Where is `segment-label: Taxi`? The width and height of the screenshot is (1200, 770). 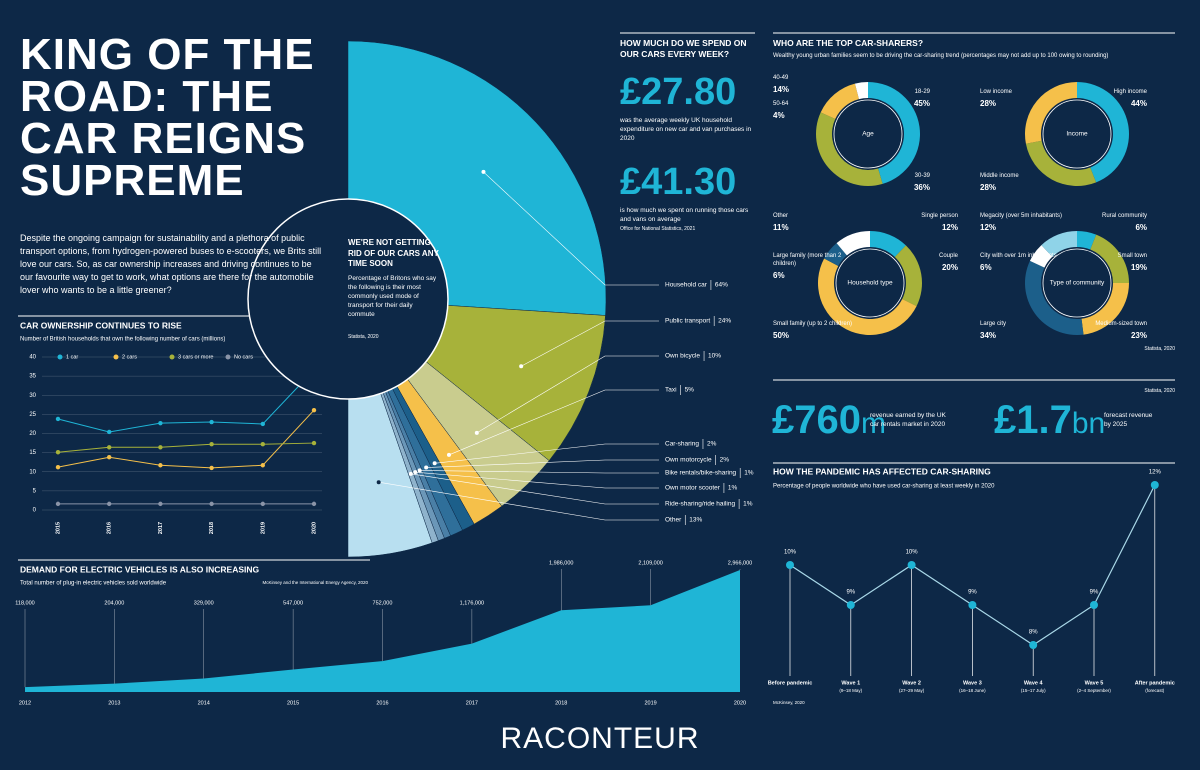
segment-label: Taxi is located at coordinates (671, 390).